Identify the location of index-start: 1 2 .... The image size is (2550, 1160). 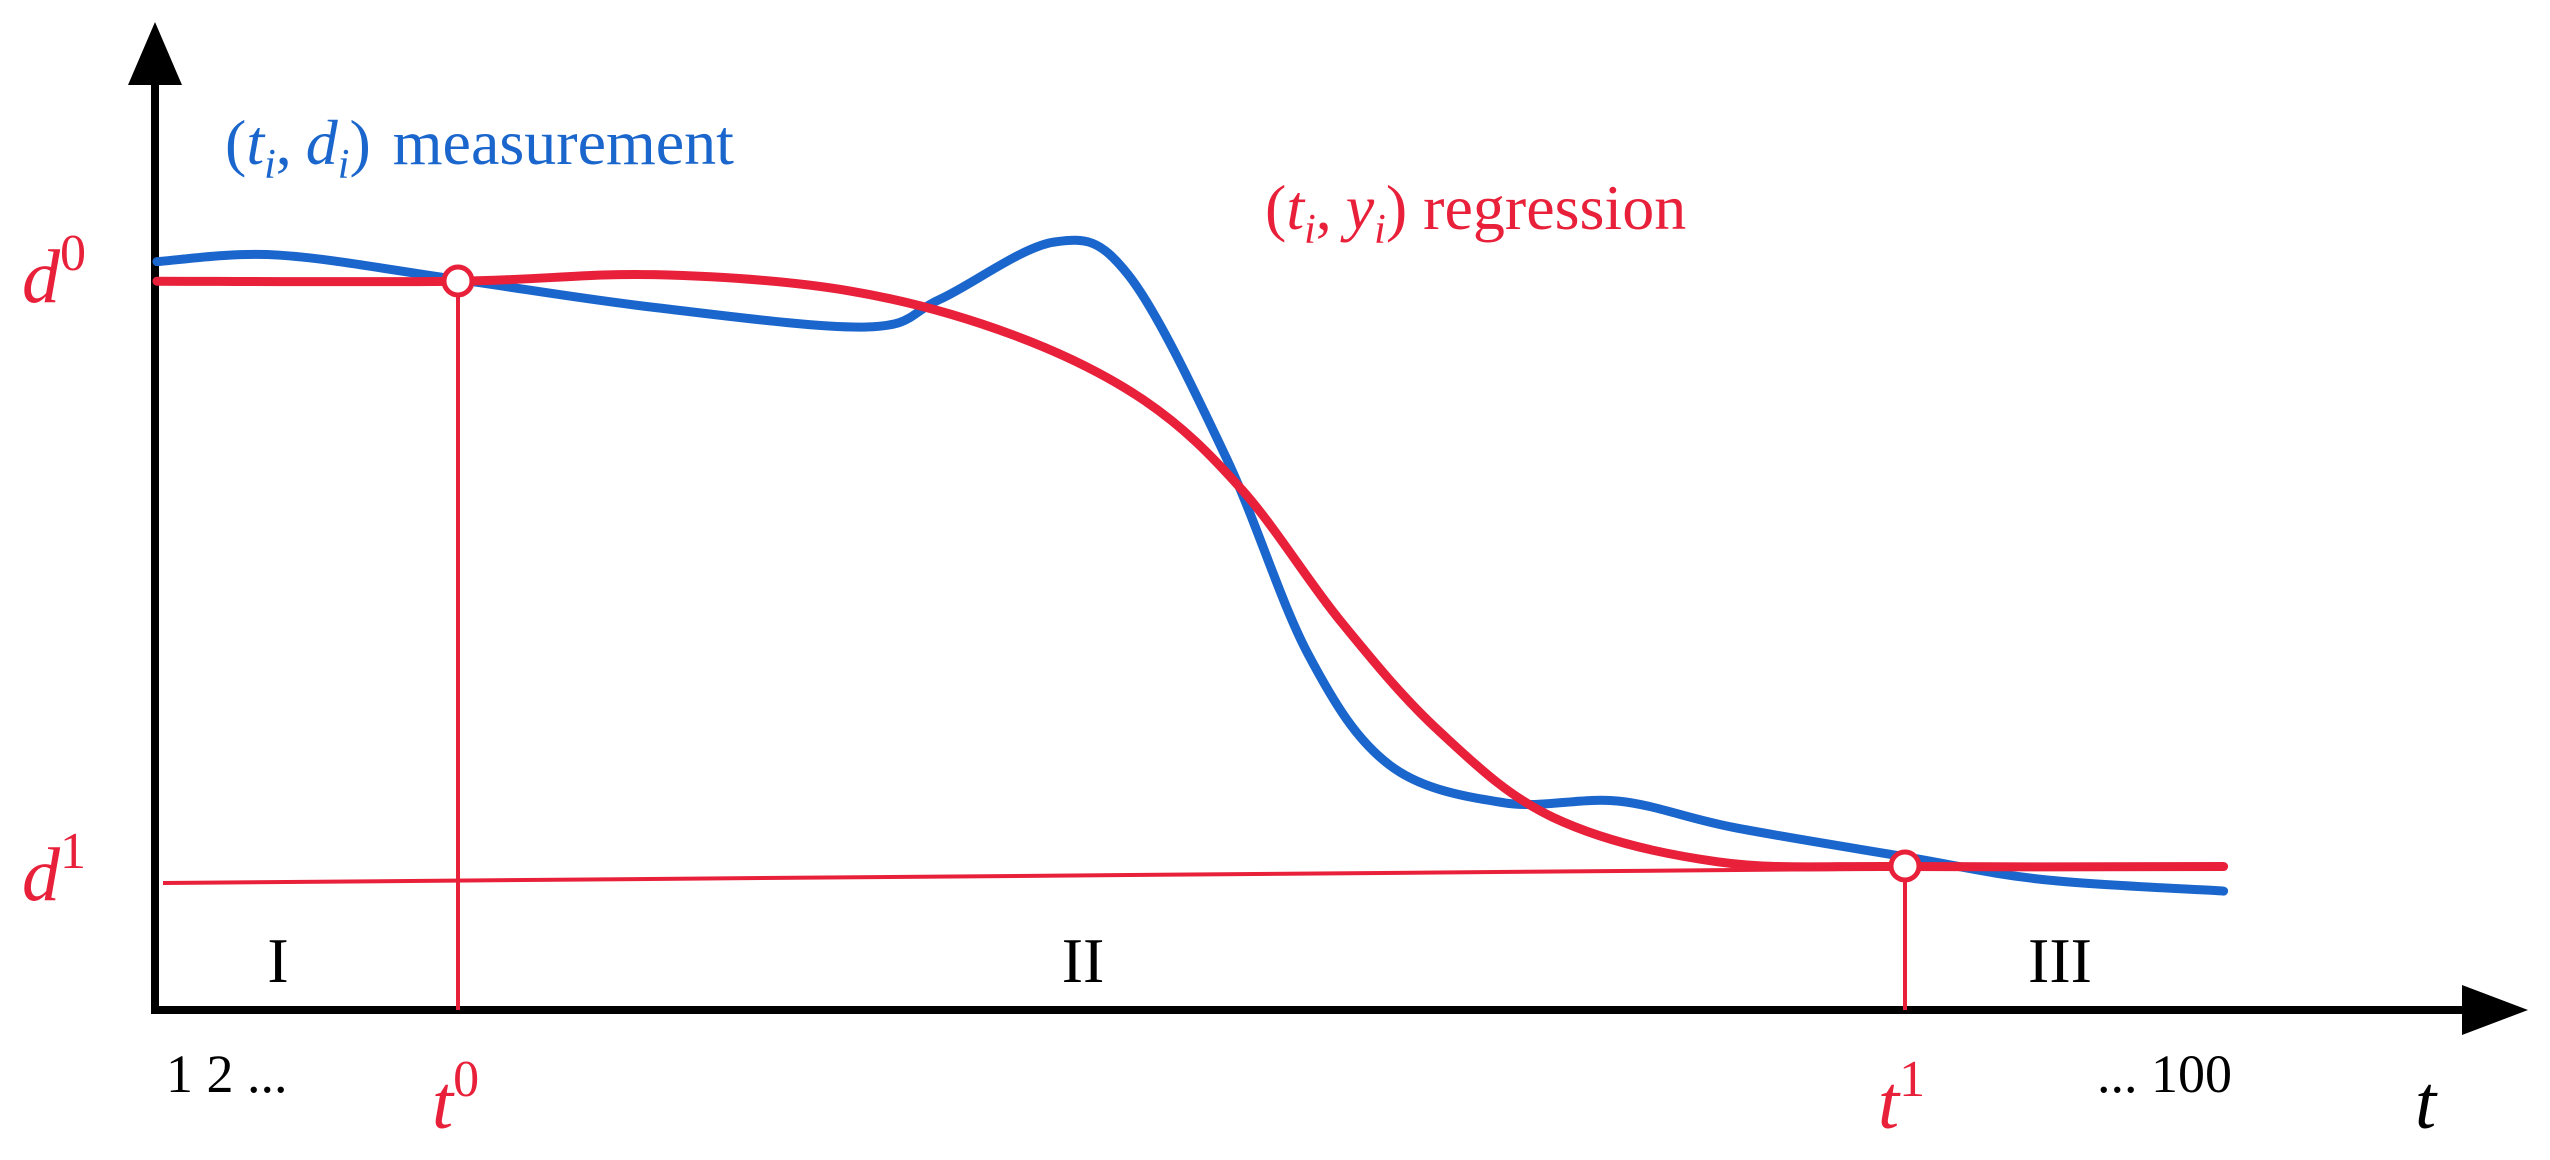
(227, 1074).